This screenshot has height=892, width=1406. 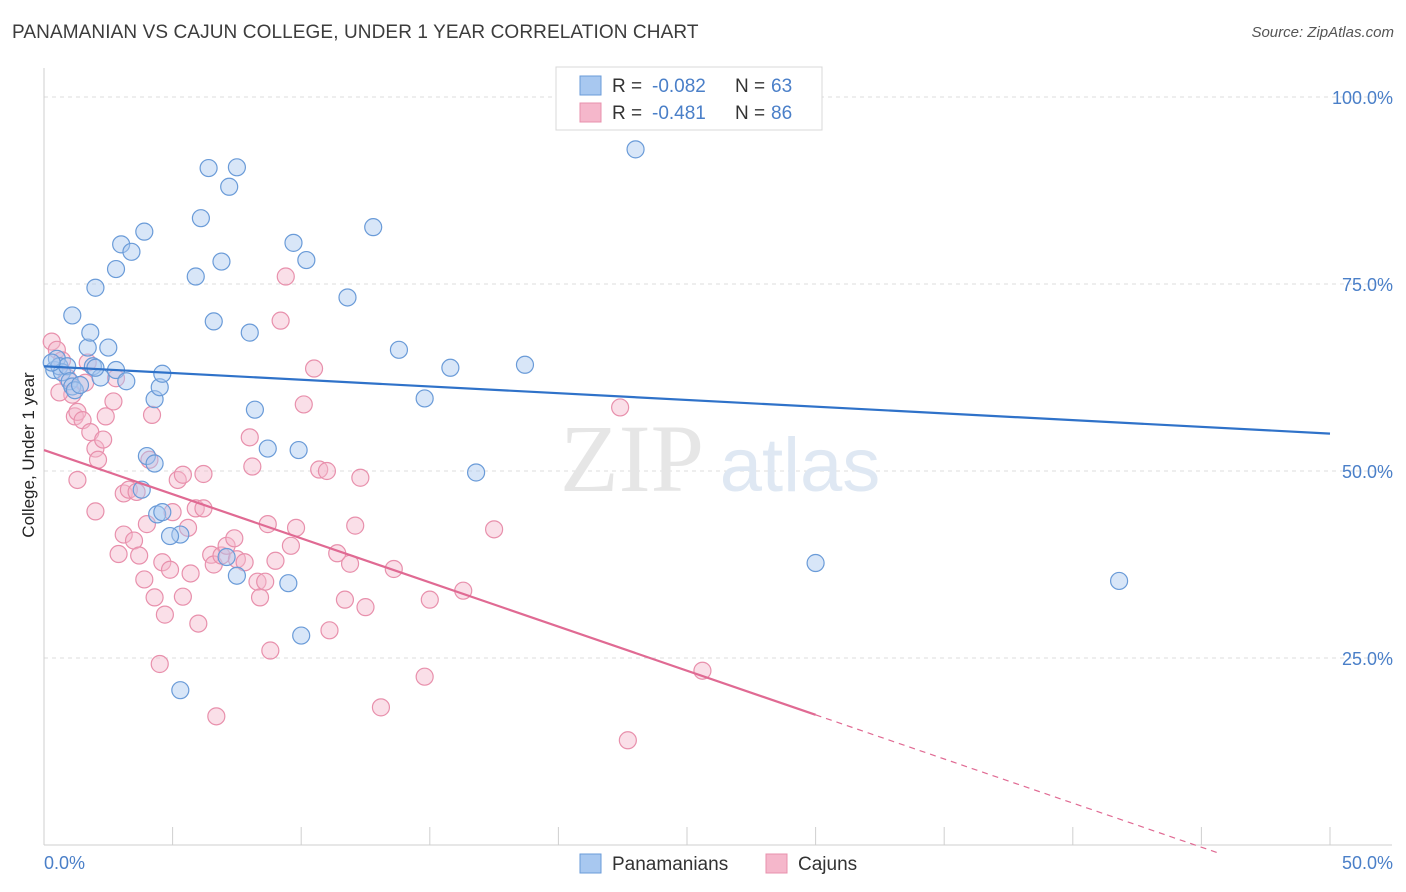 What do you see at coordinates (718, 863) in the screenshot?
I see `x-tick-labels: 0.0% 50.0%` at bounding box center [718, 863].